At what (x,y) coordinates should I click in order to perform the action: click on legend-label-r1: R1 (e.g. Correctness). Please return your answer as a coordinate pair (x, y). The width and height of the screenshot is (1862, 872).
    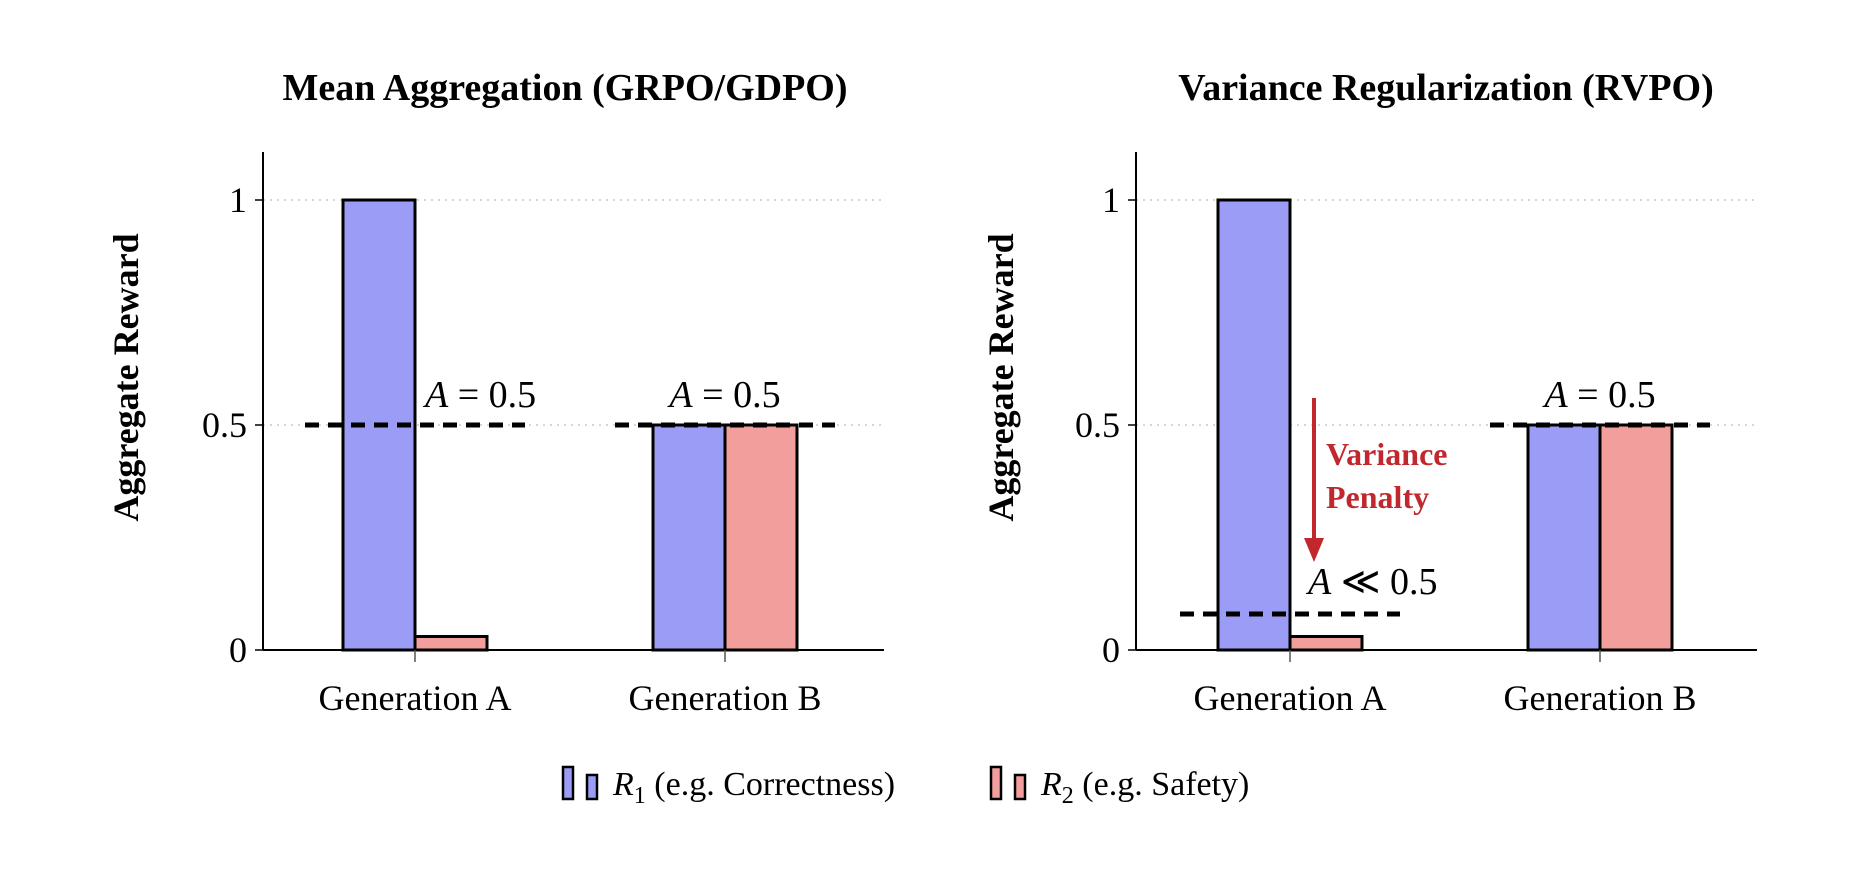
    Looking at the image, I should click on (753, 787).